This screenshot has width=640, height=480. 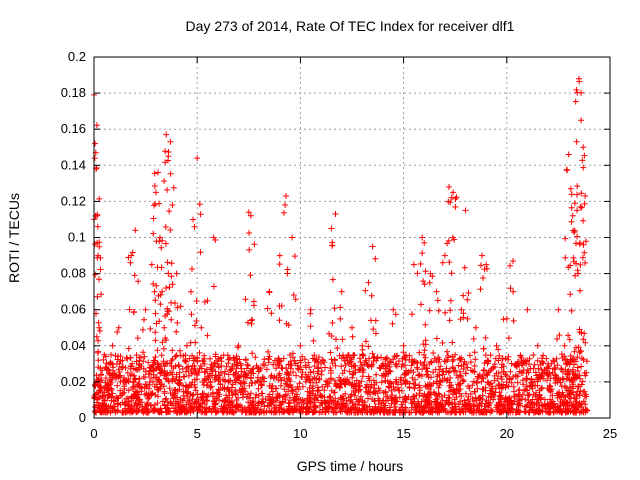 What do you see at coordinates (73, 92) in the screenshot?
I see `y-tick-label: 0.18` at bounding box center [73, 92].